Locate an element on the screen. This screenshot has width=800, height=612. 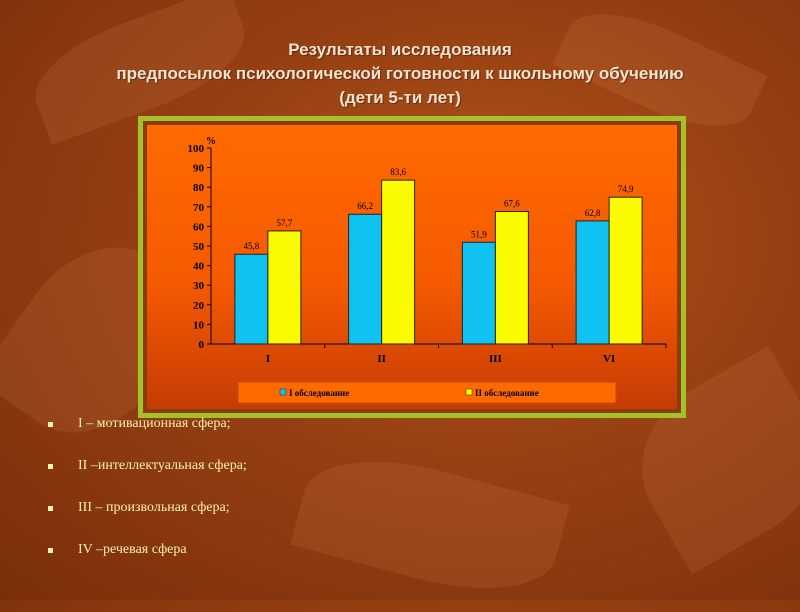
bar-value-label: 51,9 is located at coordinates (479, 234).